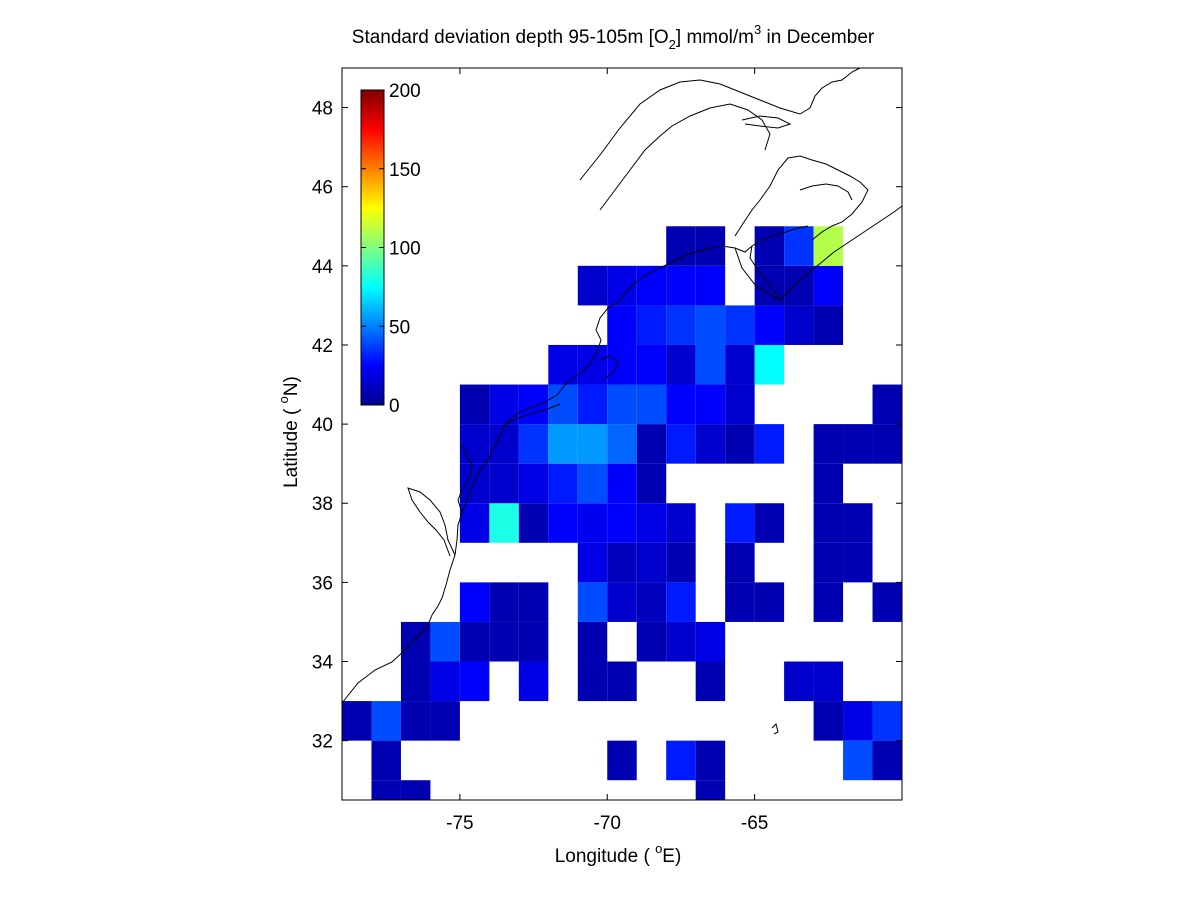 The image size is (1200, 900). I want to click on x-axis-label: Longitude ( oE), so click(618, 854).